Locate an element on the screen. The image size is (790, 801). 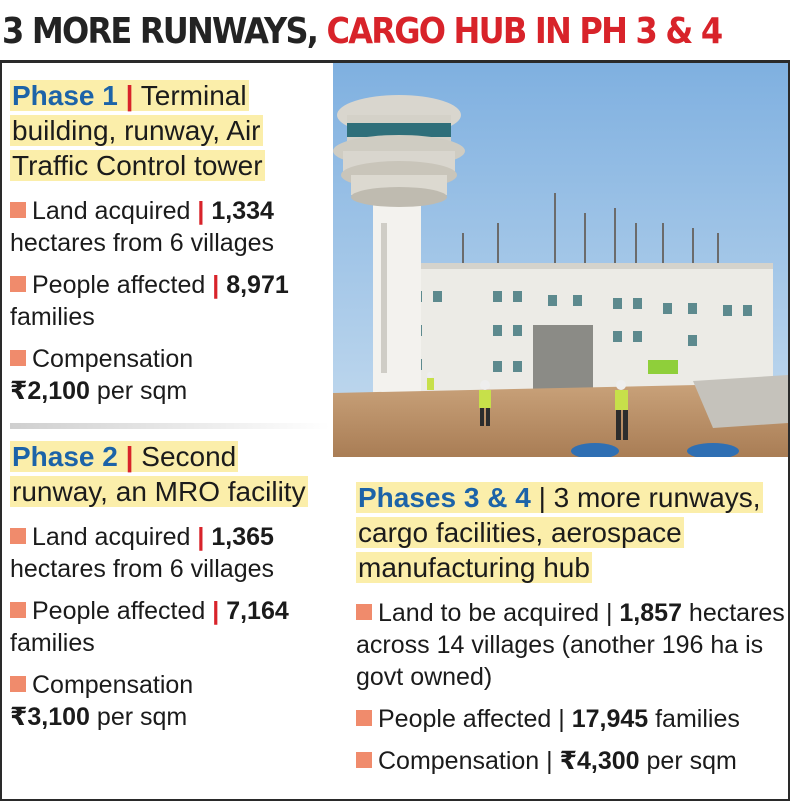
phase34-comp-value: ₹4,300 is located at coordinates (599, 761).